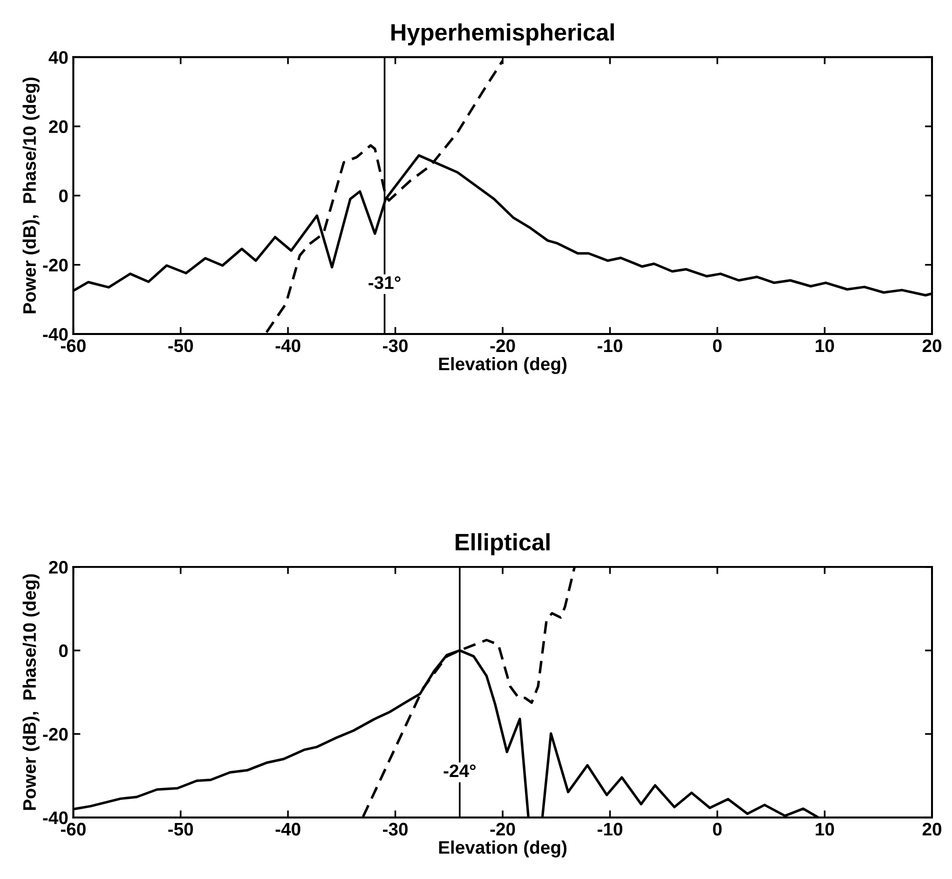 The image size is (952, 879). I want to click on ref-line-label: -31°, so click(384, 283).